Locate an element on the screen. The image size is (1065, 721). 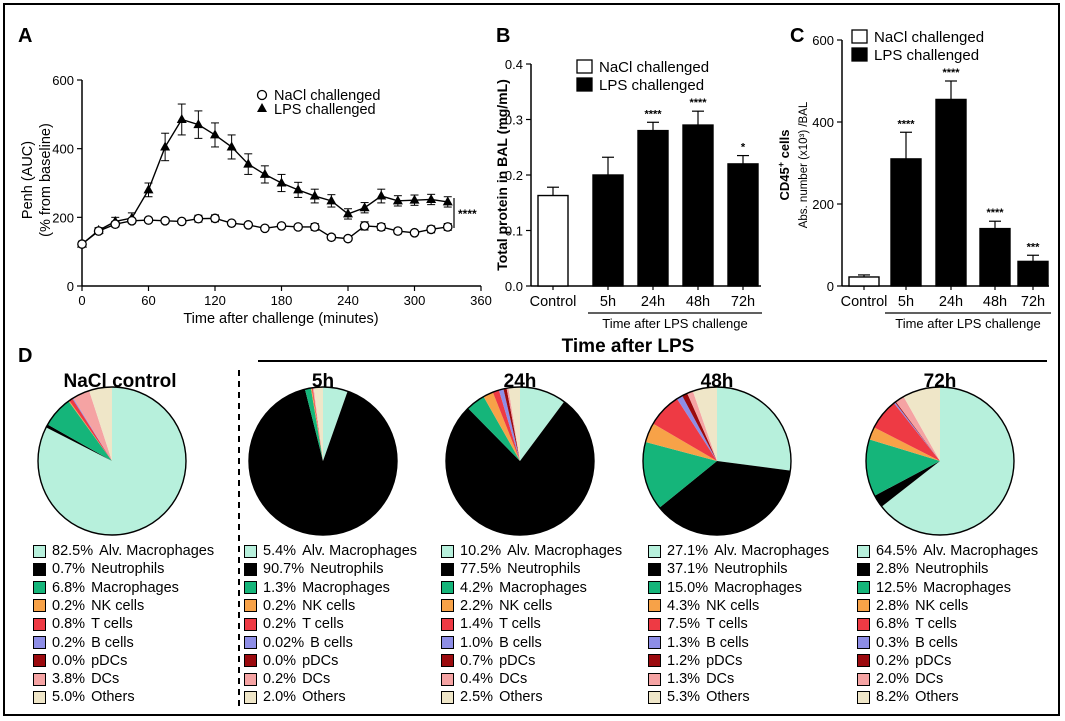
legend-row: 1.2% pDCs is located at coordinates (695, 661).